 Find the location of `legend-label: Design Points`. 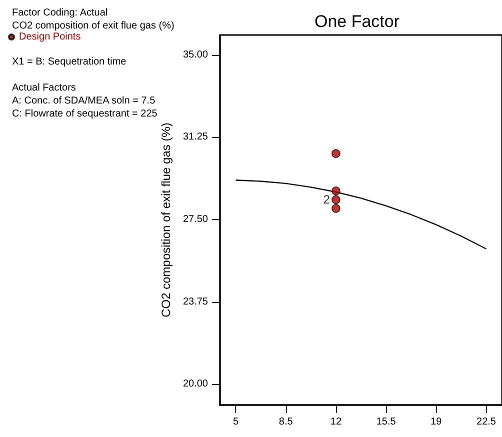

legend-label: Design Points is located at coordinates (50, 37).